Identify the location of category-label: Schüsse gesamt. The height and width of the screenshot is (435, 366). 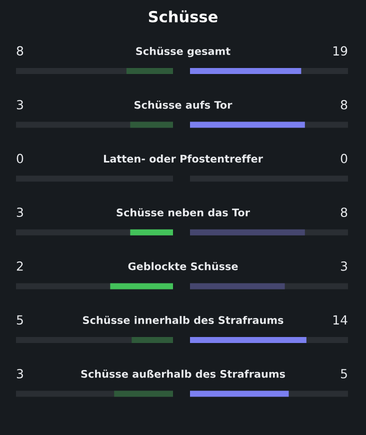
(183, 52).